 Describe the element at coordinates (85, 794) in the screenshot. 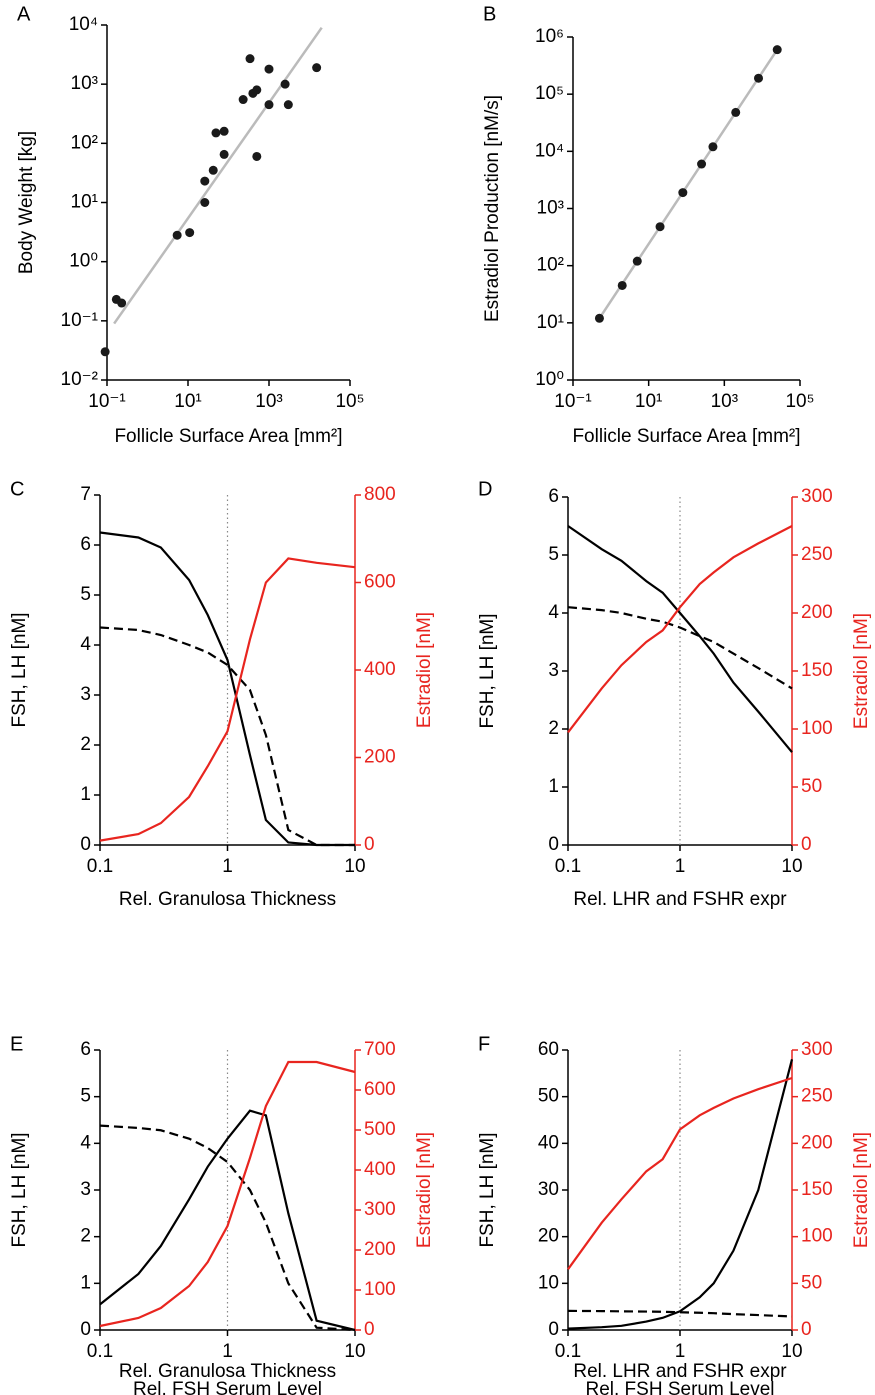

I see `y-tick-label: 1` at that location.